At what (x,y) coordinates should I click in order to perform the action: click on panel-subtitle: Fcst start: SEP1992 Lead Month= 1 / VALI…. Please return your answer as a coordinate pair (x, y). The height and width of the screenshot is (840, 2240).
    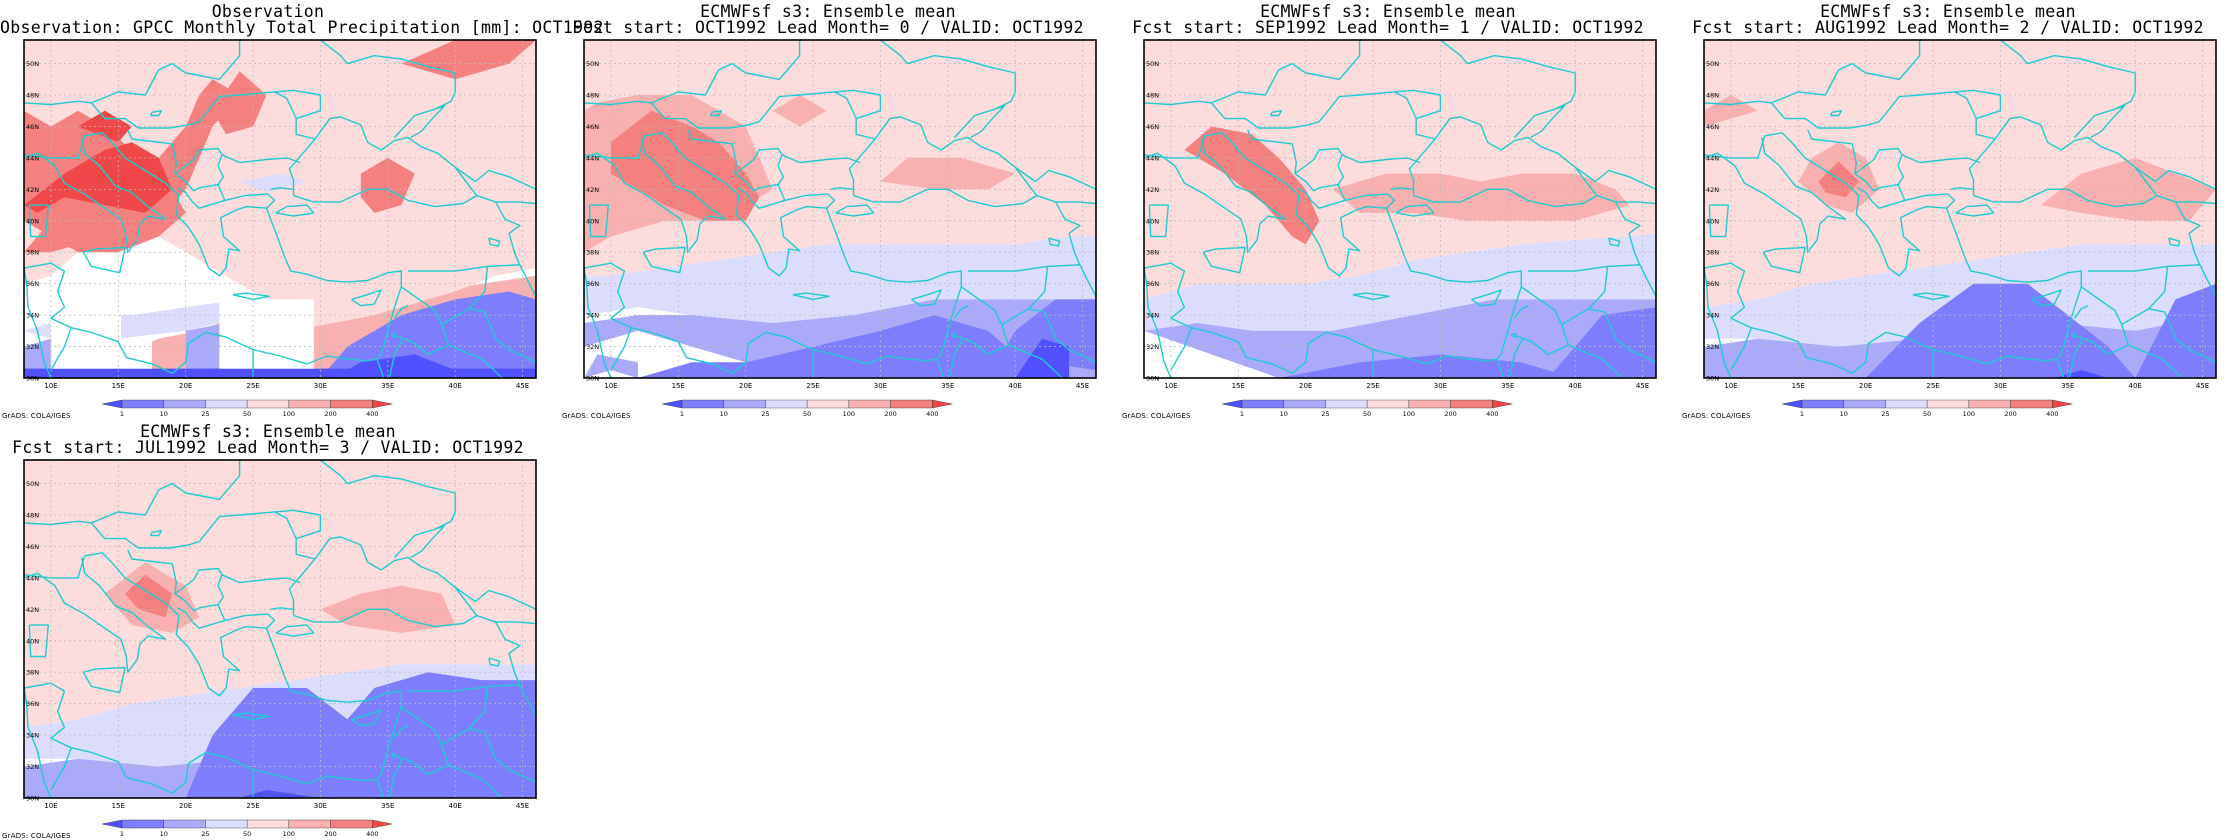
    Looking at the image, I should click on (1388, 27).